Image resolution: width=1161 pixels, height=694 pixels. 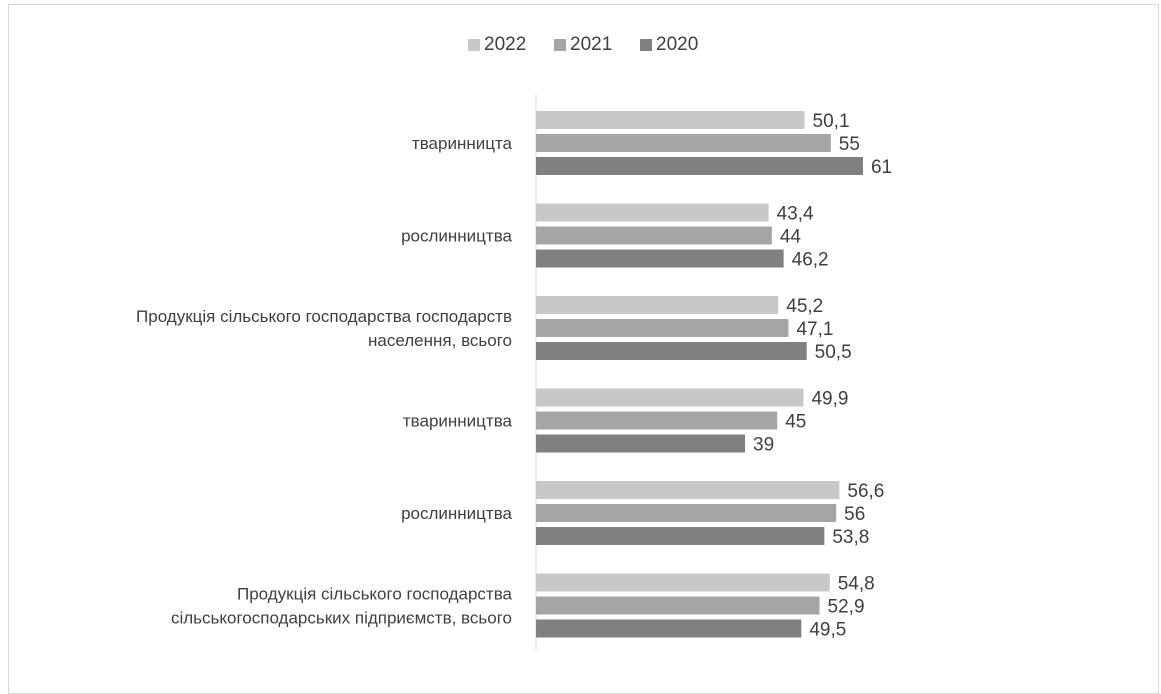 I want to click on legend-label-2022: 2022, so click(x=505, y=44).